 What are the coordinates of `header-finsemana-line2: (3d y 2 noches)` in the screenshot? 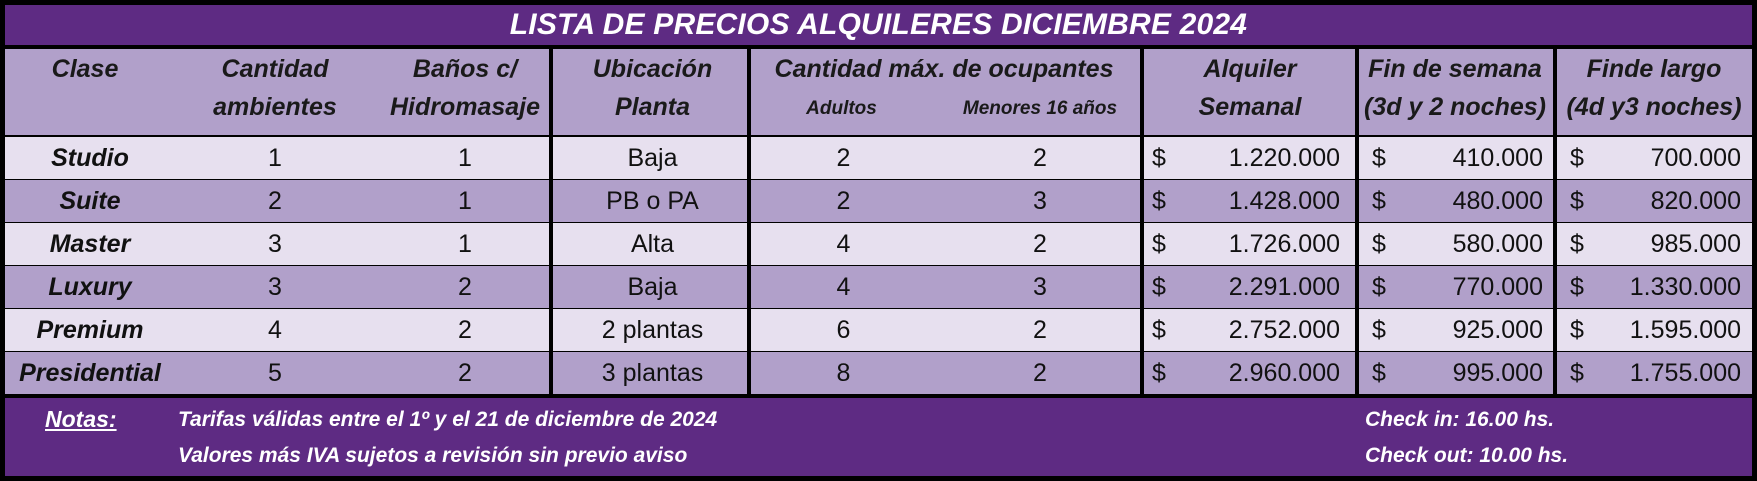 It's located at (1455, 106).